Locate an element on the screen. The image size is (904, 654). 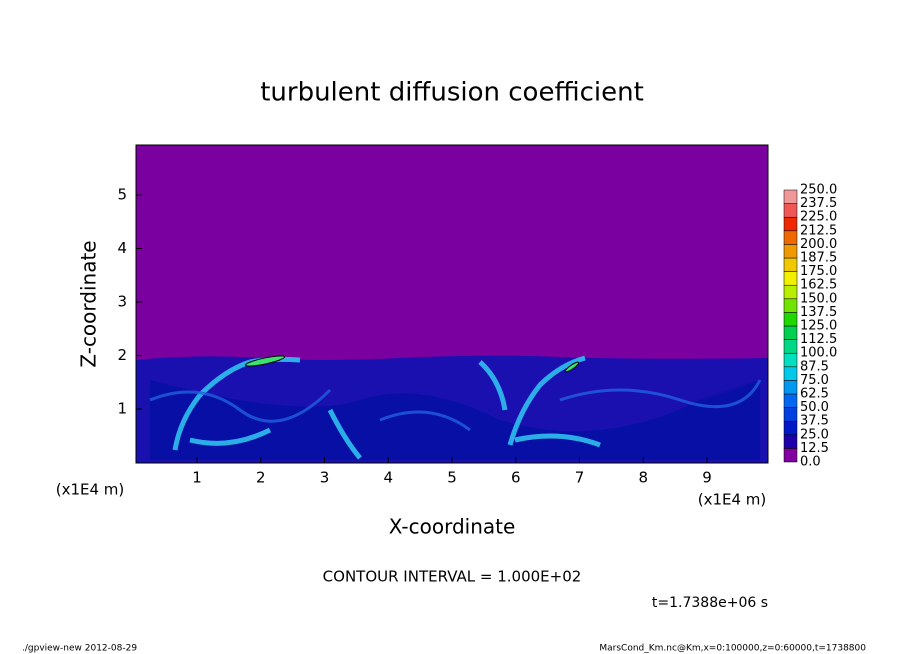
colorbar-label: 137.5 is located at coordinates (818, 312).